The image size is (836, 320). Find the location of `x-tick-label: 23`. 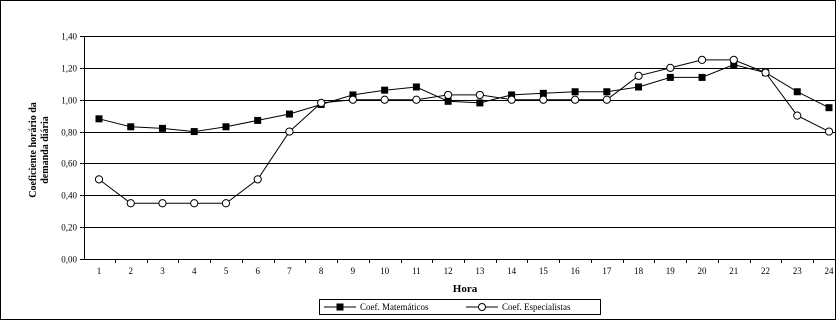

x-tick-label: 23 is located at coordinates (798, 271).